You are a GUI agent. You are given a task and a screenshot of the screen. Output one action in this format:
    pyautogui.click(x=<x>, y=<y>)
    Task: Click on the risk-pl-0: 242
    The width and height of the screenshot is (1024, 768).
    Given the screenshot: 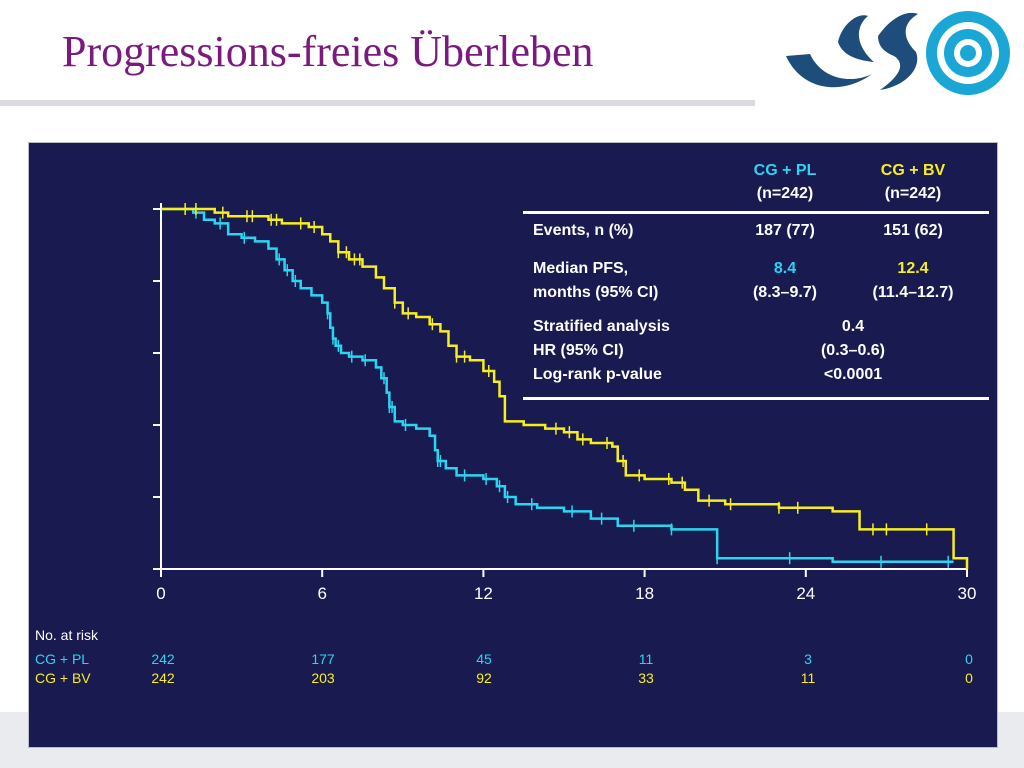 What is the action you would take?
    pyautogui.click(x=163, y=659)
    